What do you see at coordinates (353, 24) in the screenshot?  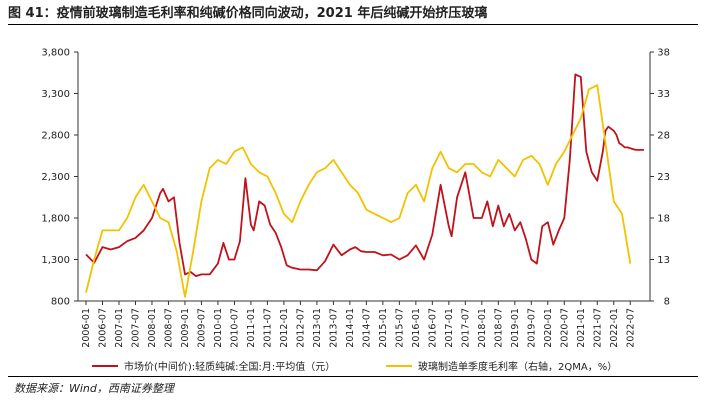 I see `title-rule` at bounding box center [353, 24].